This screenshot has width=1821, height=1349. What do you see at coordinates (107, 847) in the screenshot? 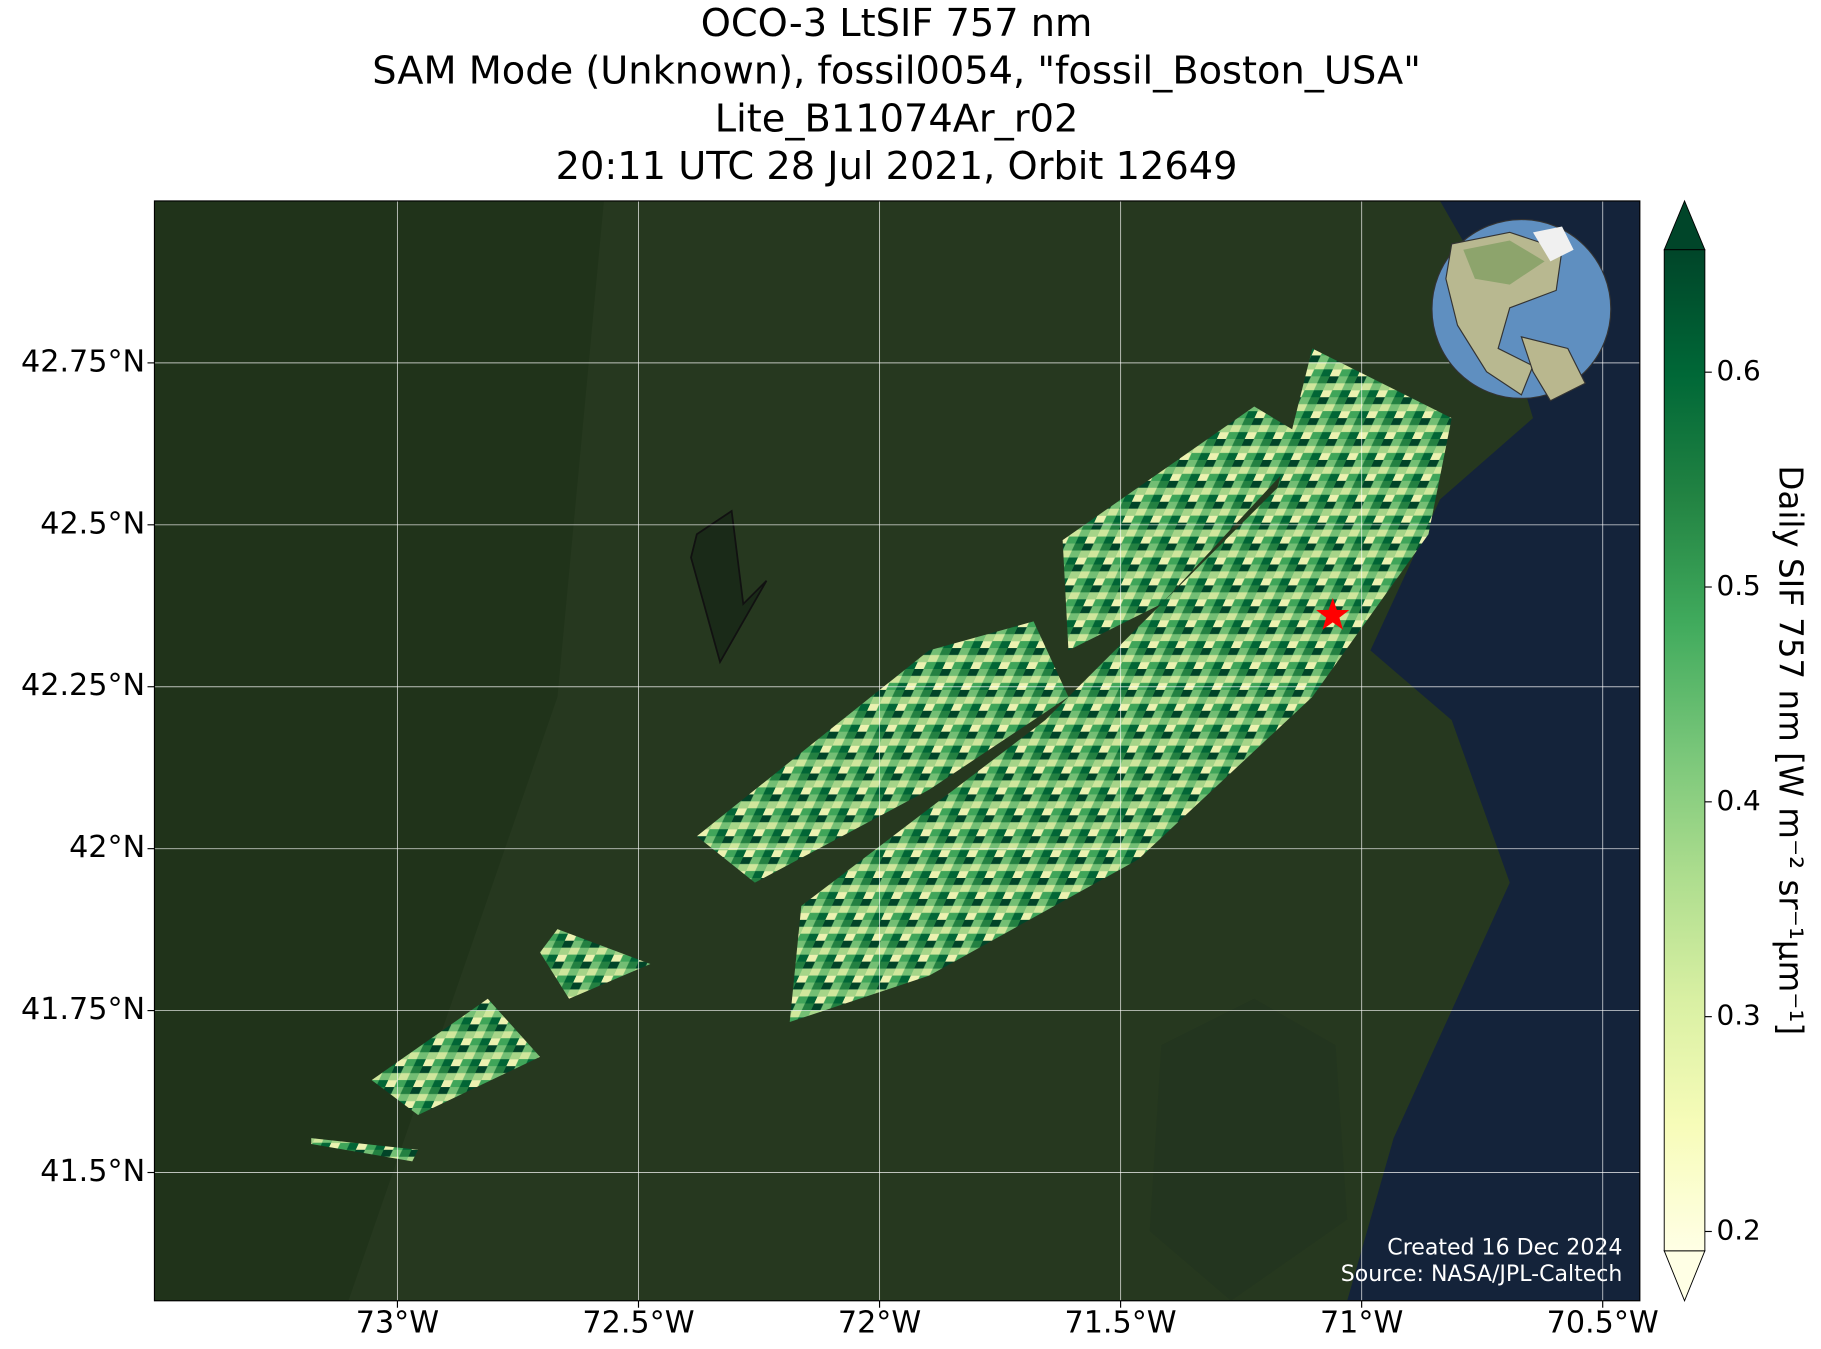
I see `y-tick-label: 42°N` at bounding box center [107, 847].